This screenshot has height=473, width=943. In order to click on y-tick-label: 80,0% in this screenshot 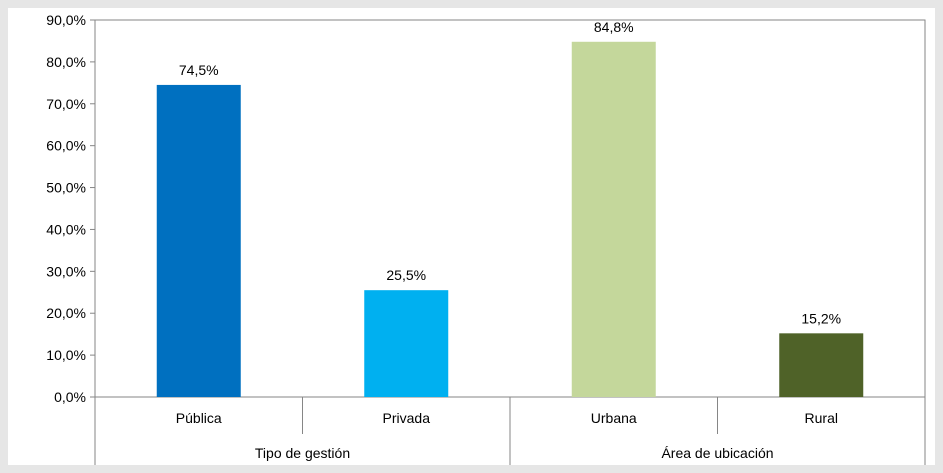, I will do `click(66, 62)`.